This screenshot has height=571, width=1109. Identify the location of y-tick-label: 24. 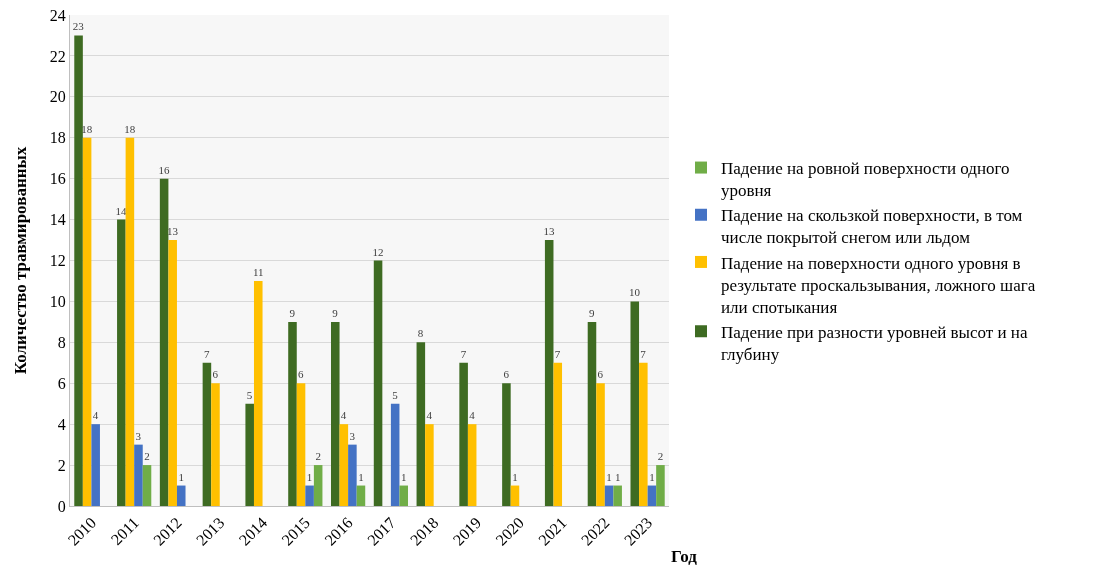
(57, 15).